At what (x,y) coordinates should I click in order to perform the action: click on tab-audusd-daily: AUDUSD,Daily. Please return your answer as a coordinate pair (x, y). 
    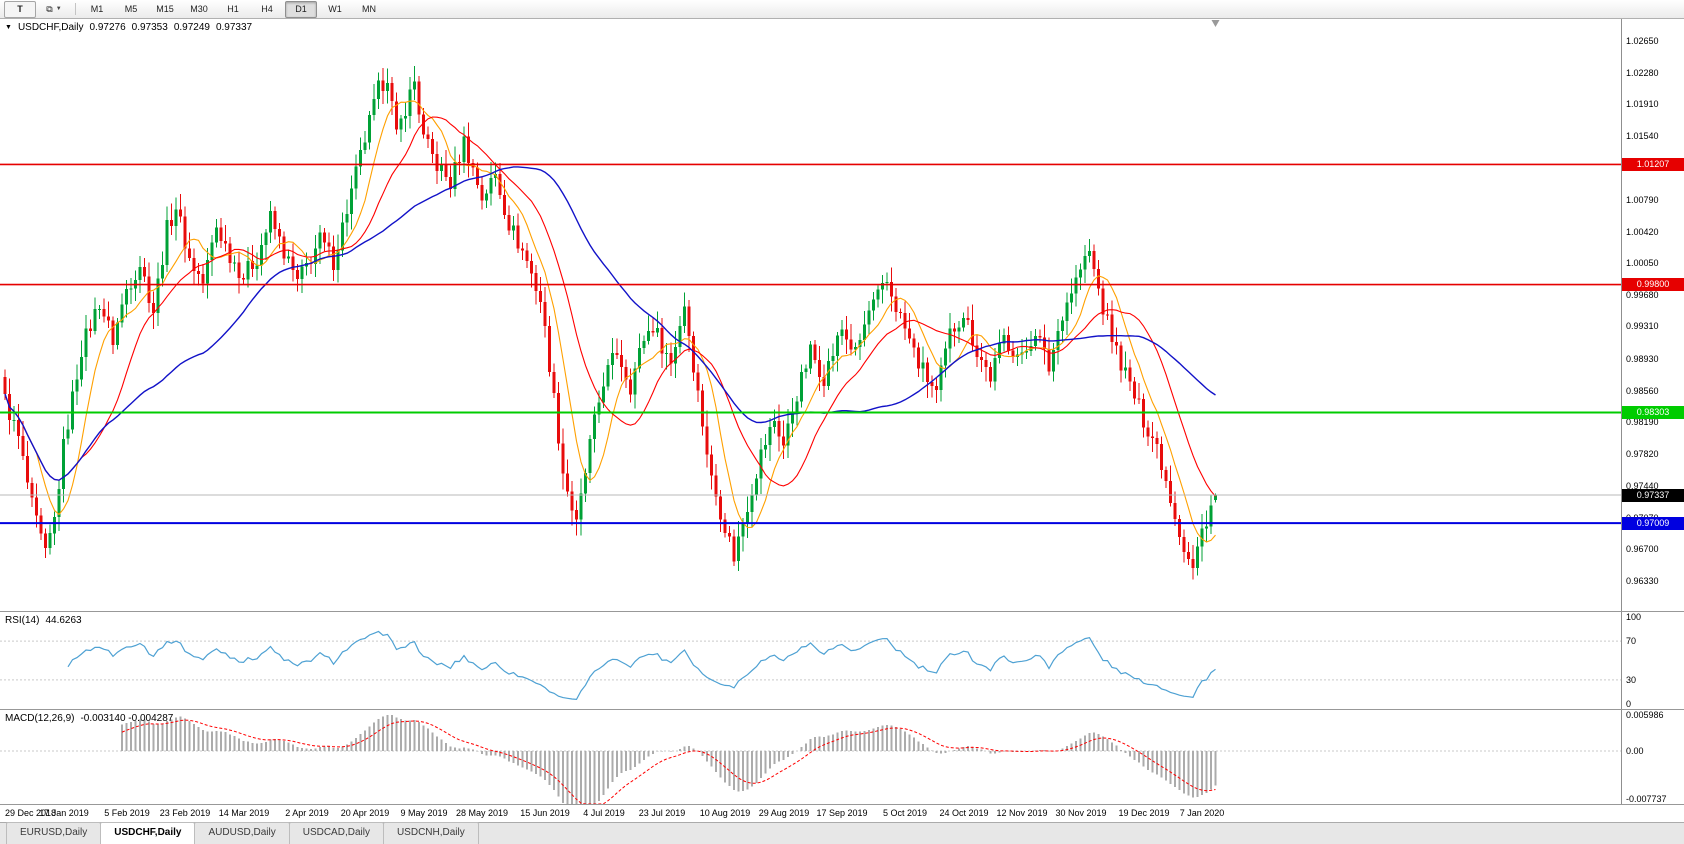
    Looking at the image, I should click on (242, 833).